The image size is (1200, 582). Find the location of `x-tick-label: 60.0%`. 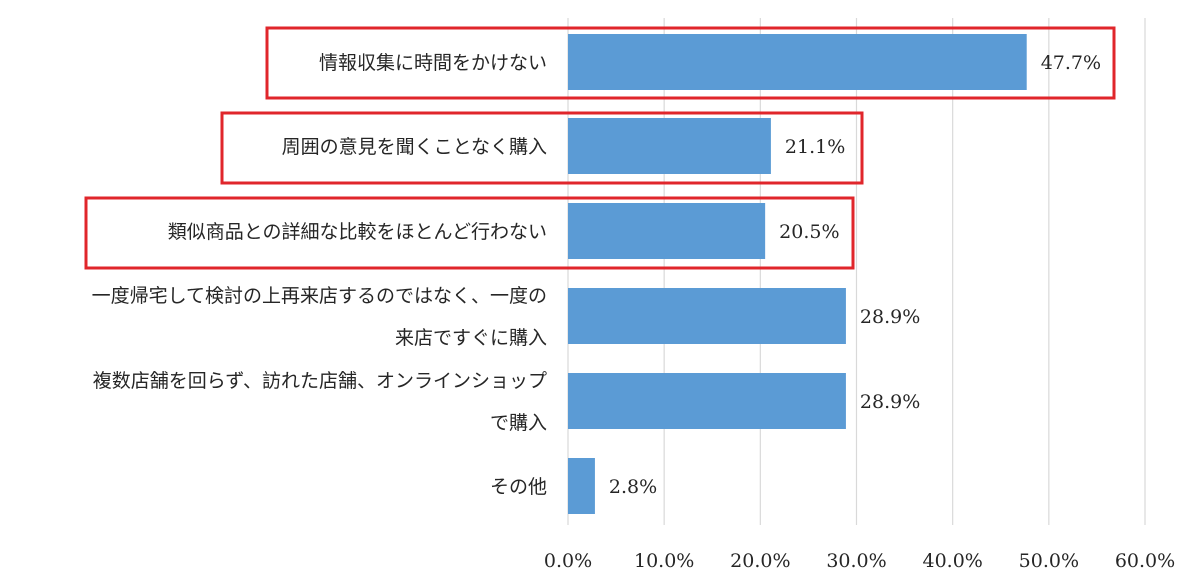

x-tick-label: 60.0% is located at coordinates (1145, 561).